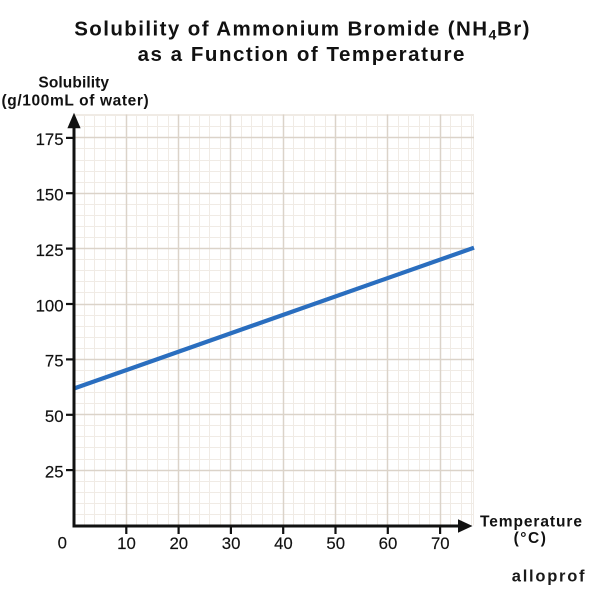 The height and width of the screenshot is (610, 600). Describe the element at coordinates (54, 471) in the screenshot. I see `svg-text: 25` at that location.